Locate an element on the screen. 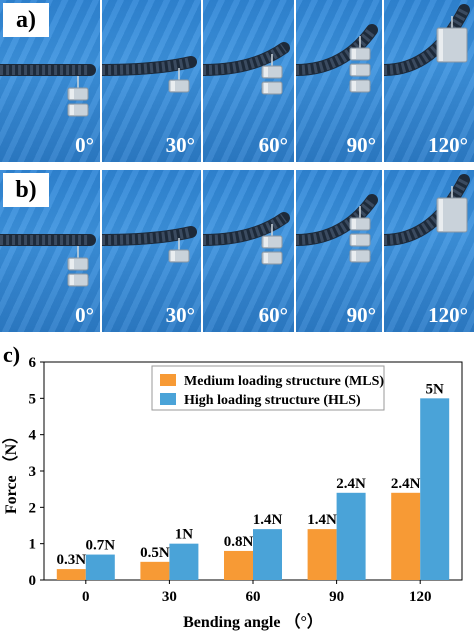 This screenshot has height=642, width=474. bar-value-label: 5N is located at coordinates (435, 389).